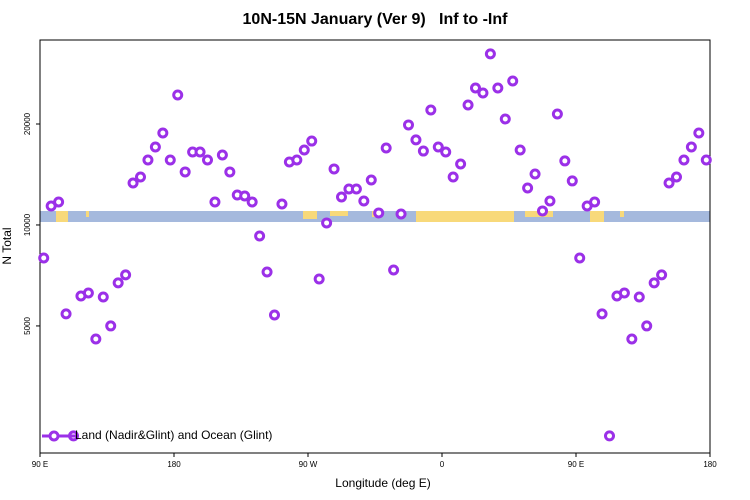 This screenshot has width=750, height=500. I want to click on x-tick-label: 0, so click(442, 464).